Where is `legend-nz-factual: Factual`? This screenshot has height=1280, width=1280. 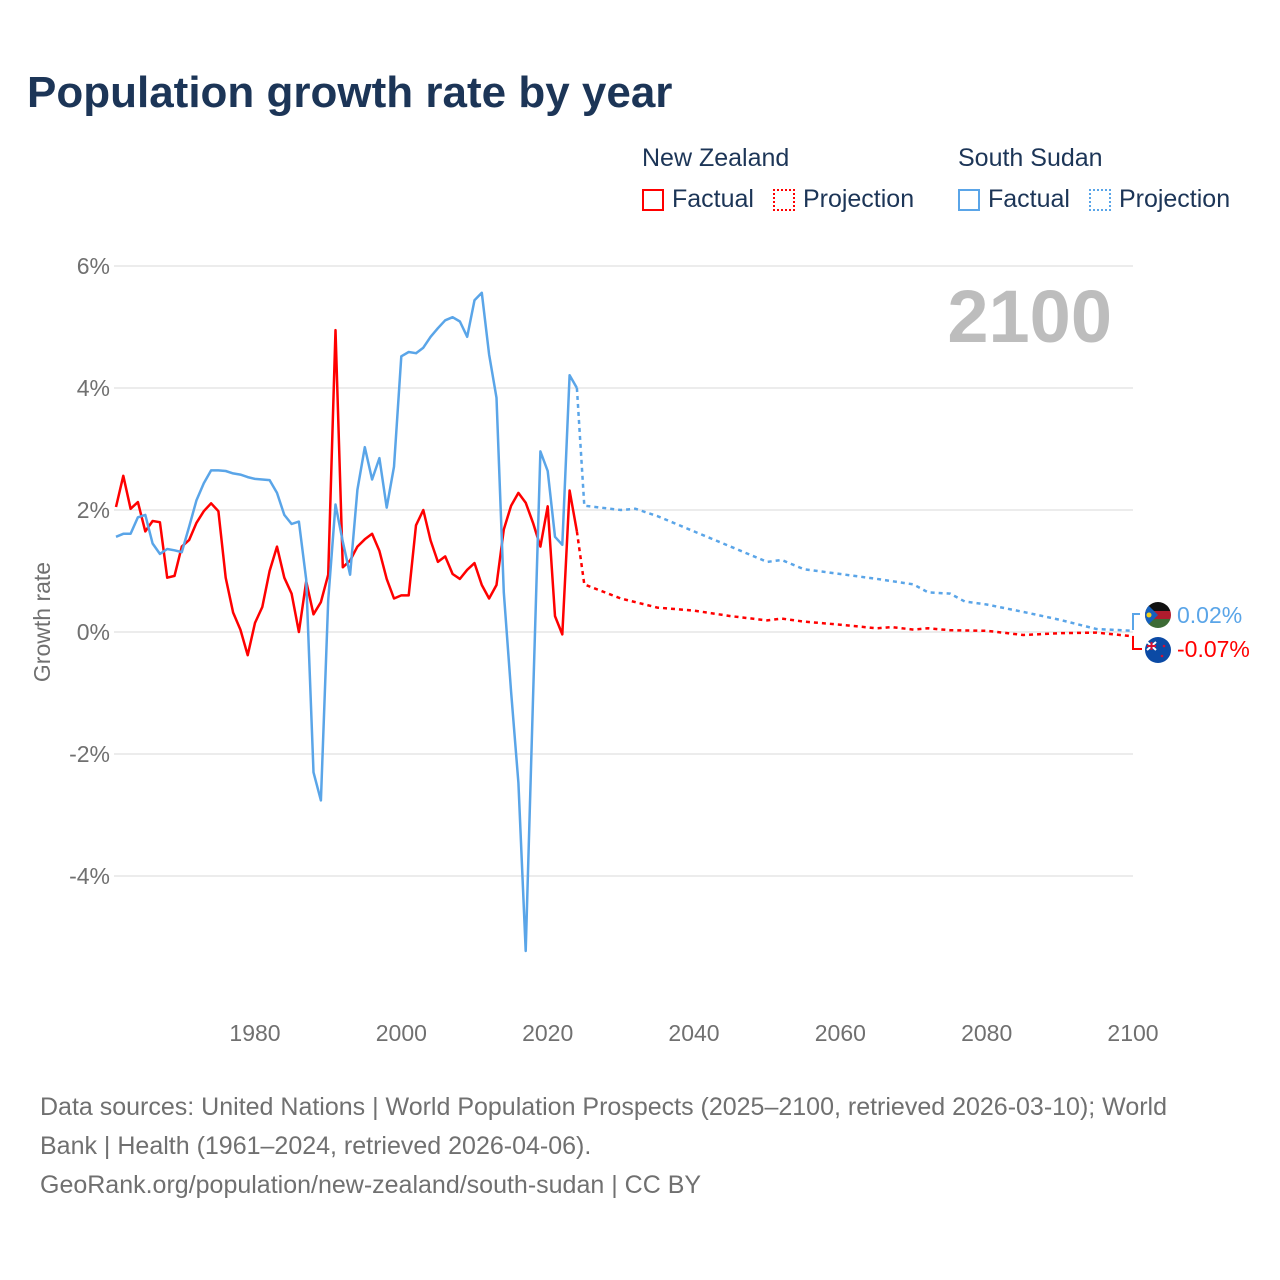 legend-nz-factual: Factual is located at coordinates (698, 199).